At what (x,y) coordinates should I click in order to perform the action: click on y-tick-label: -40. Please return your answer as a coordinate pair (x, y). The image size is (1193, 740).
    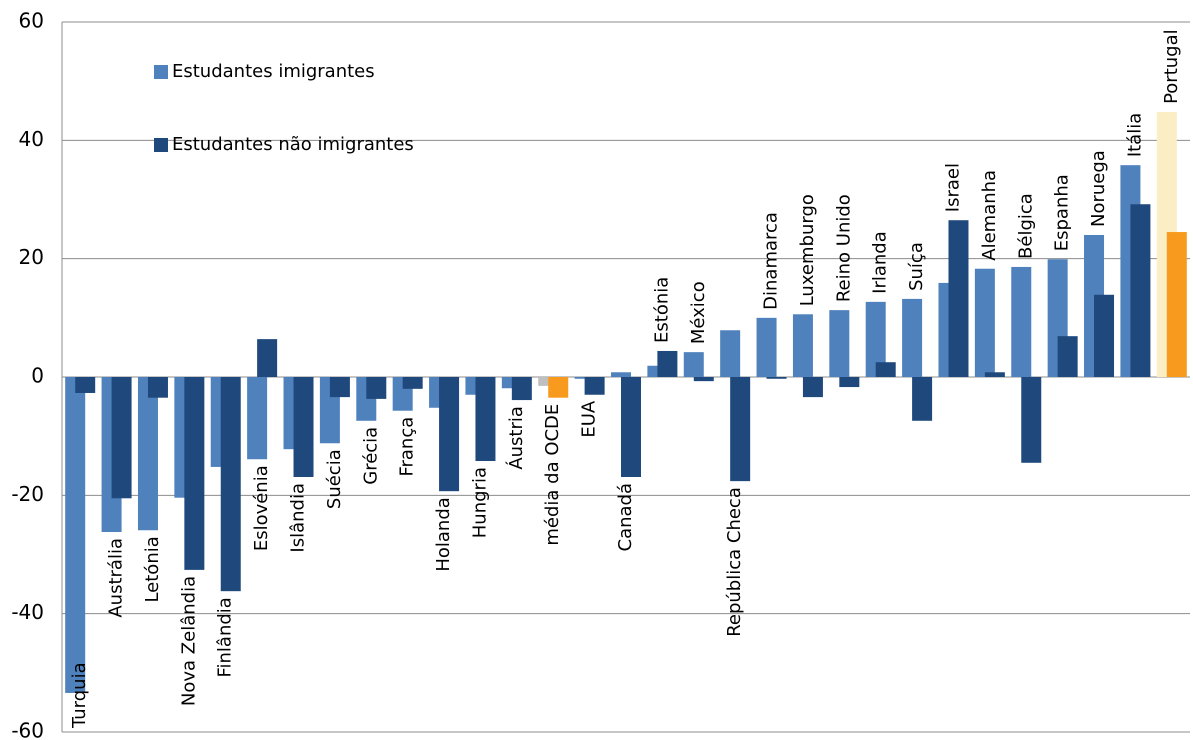
    Looking at the image, I should click on (27, 612).